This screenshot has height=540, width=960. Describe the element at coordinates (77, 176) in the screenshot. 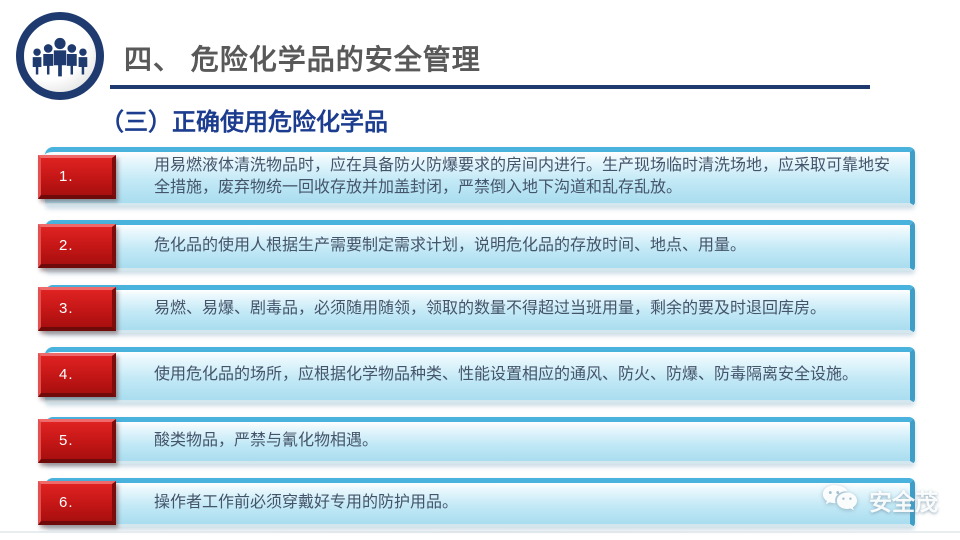

I see `item-number-badge: 1.` at that location.